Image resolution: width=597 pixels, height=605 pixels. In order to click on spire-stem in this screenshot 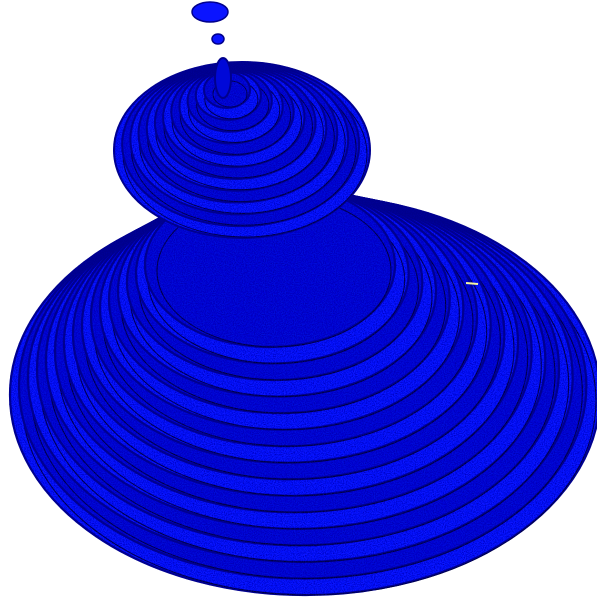, I will do `click(223, 78)`.